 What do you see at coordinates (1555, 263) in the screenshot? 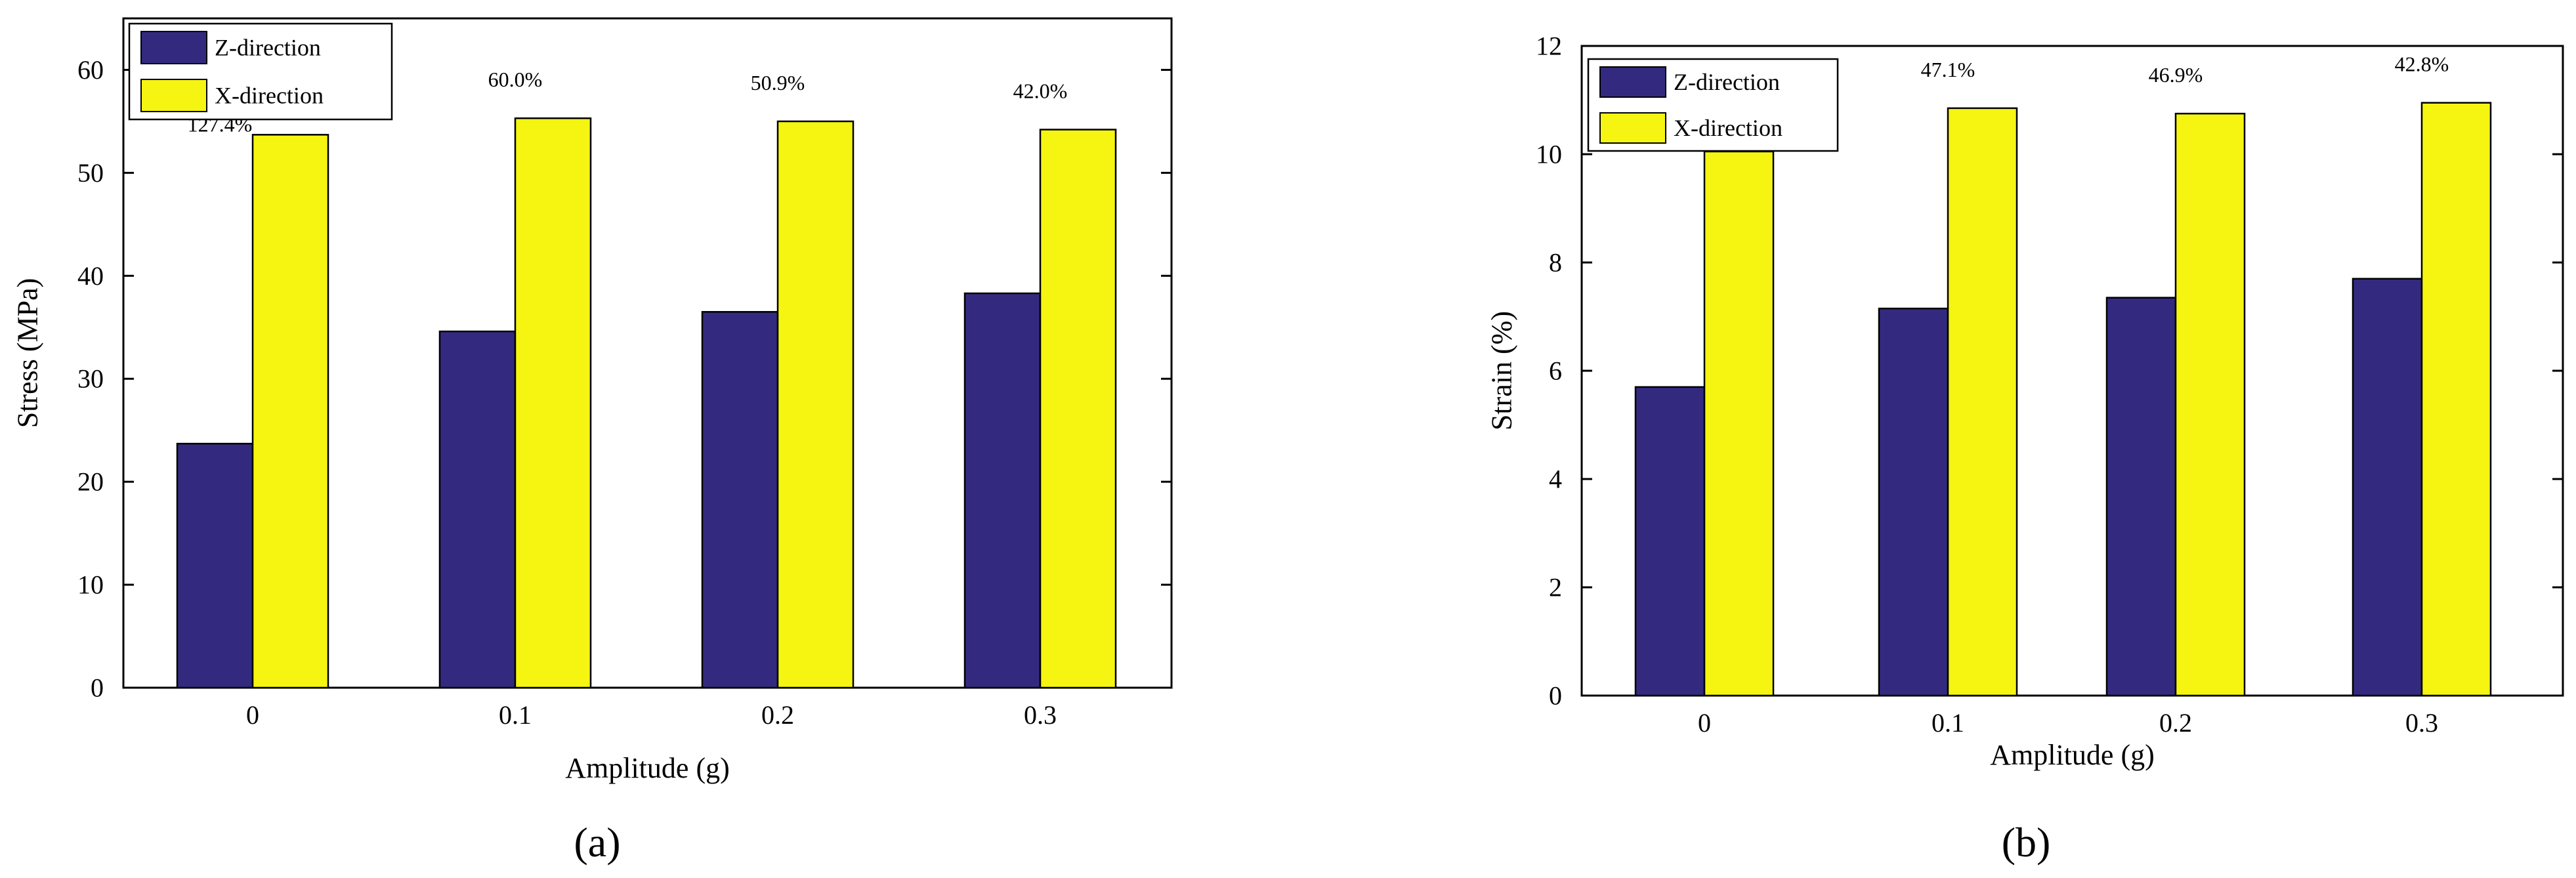
I see `y-tick-label: 8` at bounding box center [1555, 263].